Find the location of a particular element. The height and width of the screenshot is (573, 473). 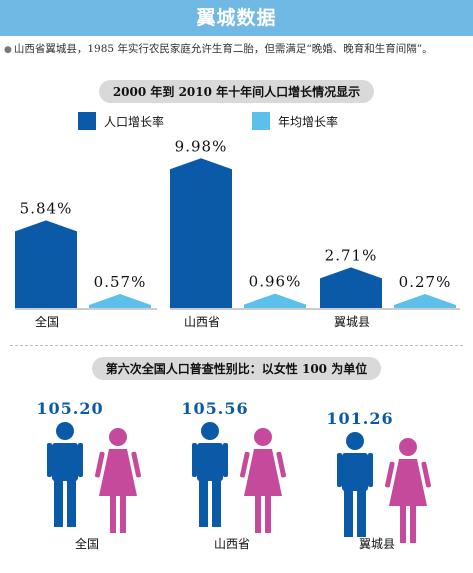

bar-value-label: 9.98% is located at coordinates (201, 146).